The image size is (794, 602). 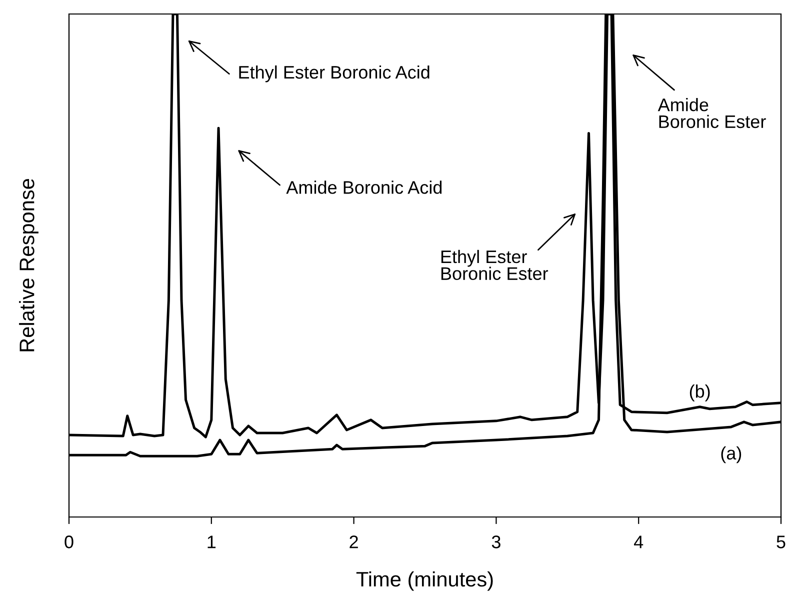 What do you see at coordinates (354, 542) in the screenshot?
I see `x-tick-label: 2` at bounding box center [354, 542].